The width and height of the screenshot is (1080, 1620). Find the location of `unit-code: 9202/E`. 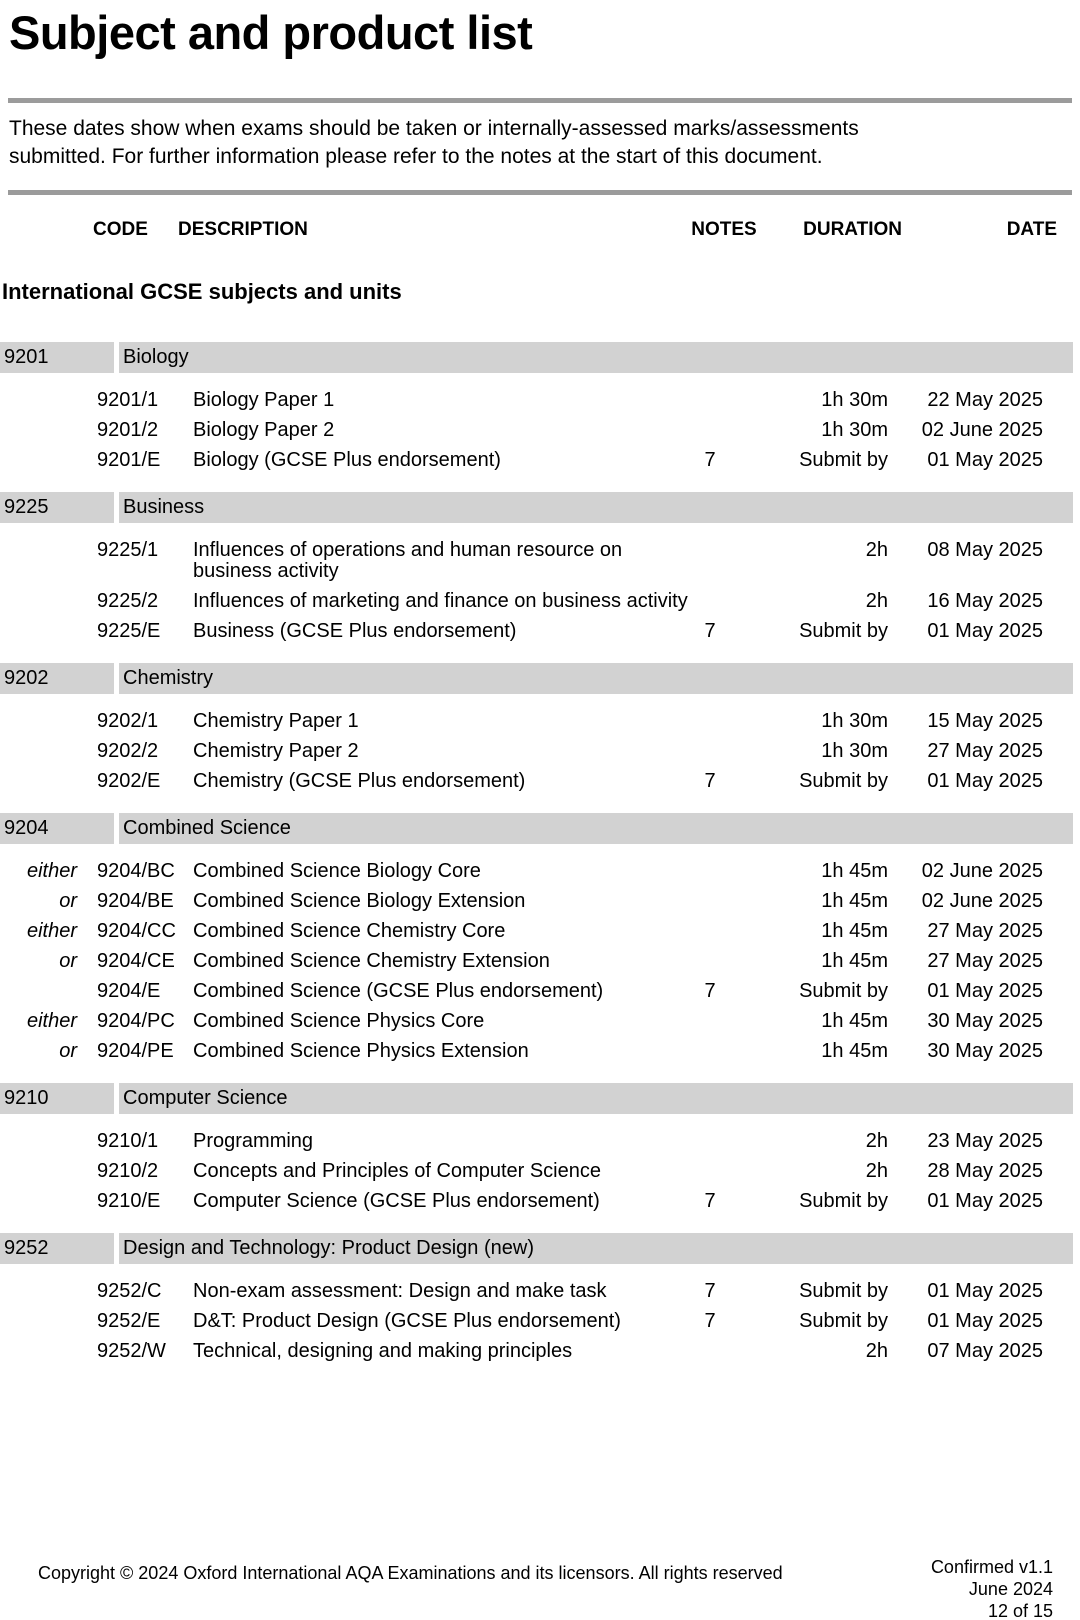

unit-code: 9202/E is located at coordinates (129, 781).